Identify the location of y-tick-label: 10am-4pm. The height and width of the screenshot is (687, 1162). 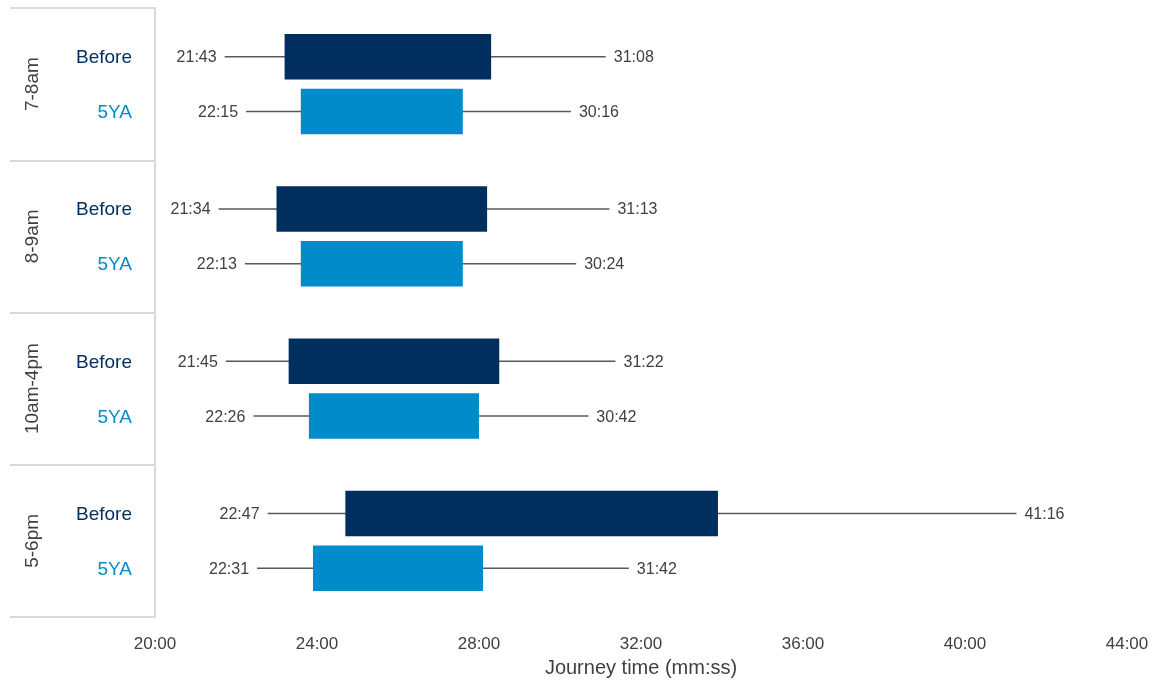
(31, 389).